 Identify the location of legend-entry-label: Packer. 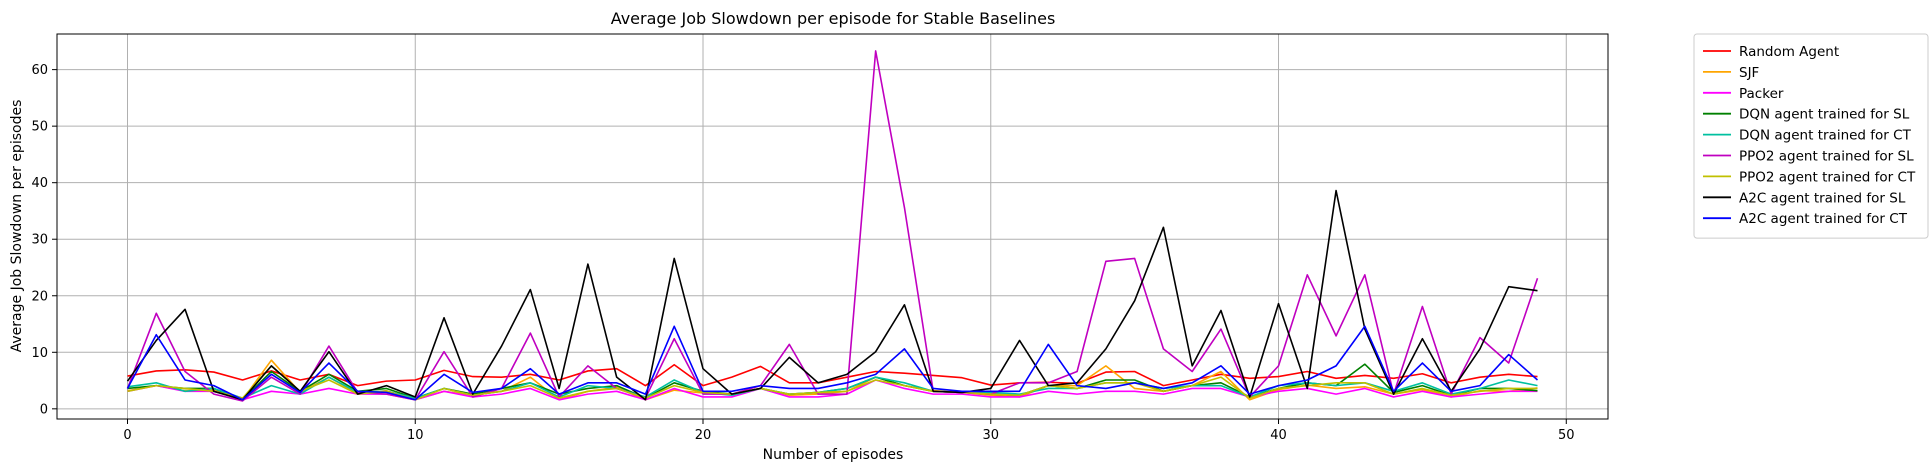
(1761, 94).